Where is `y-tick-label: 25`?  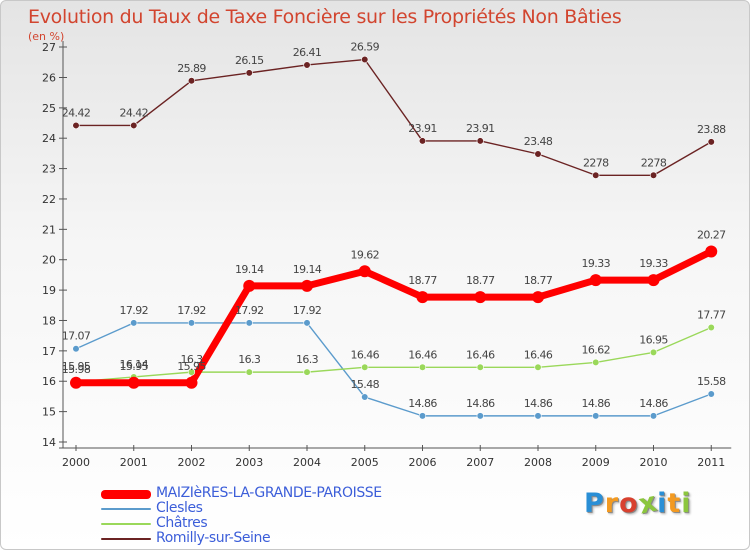 y-tick-label: 25 is located at coordinates (49, 108).